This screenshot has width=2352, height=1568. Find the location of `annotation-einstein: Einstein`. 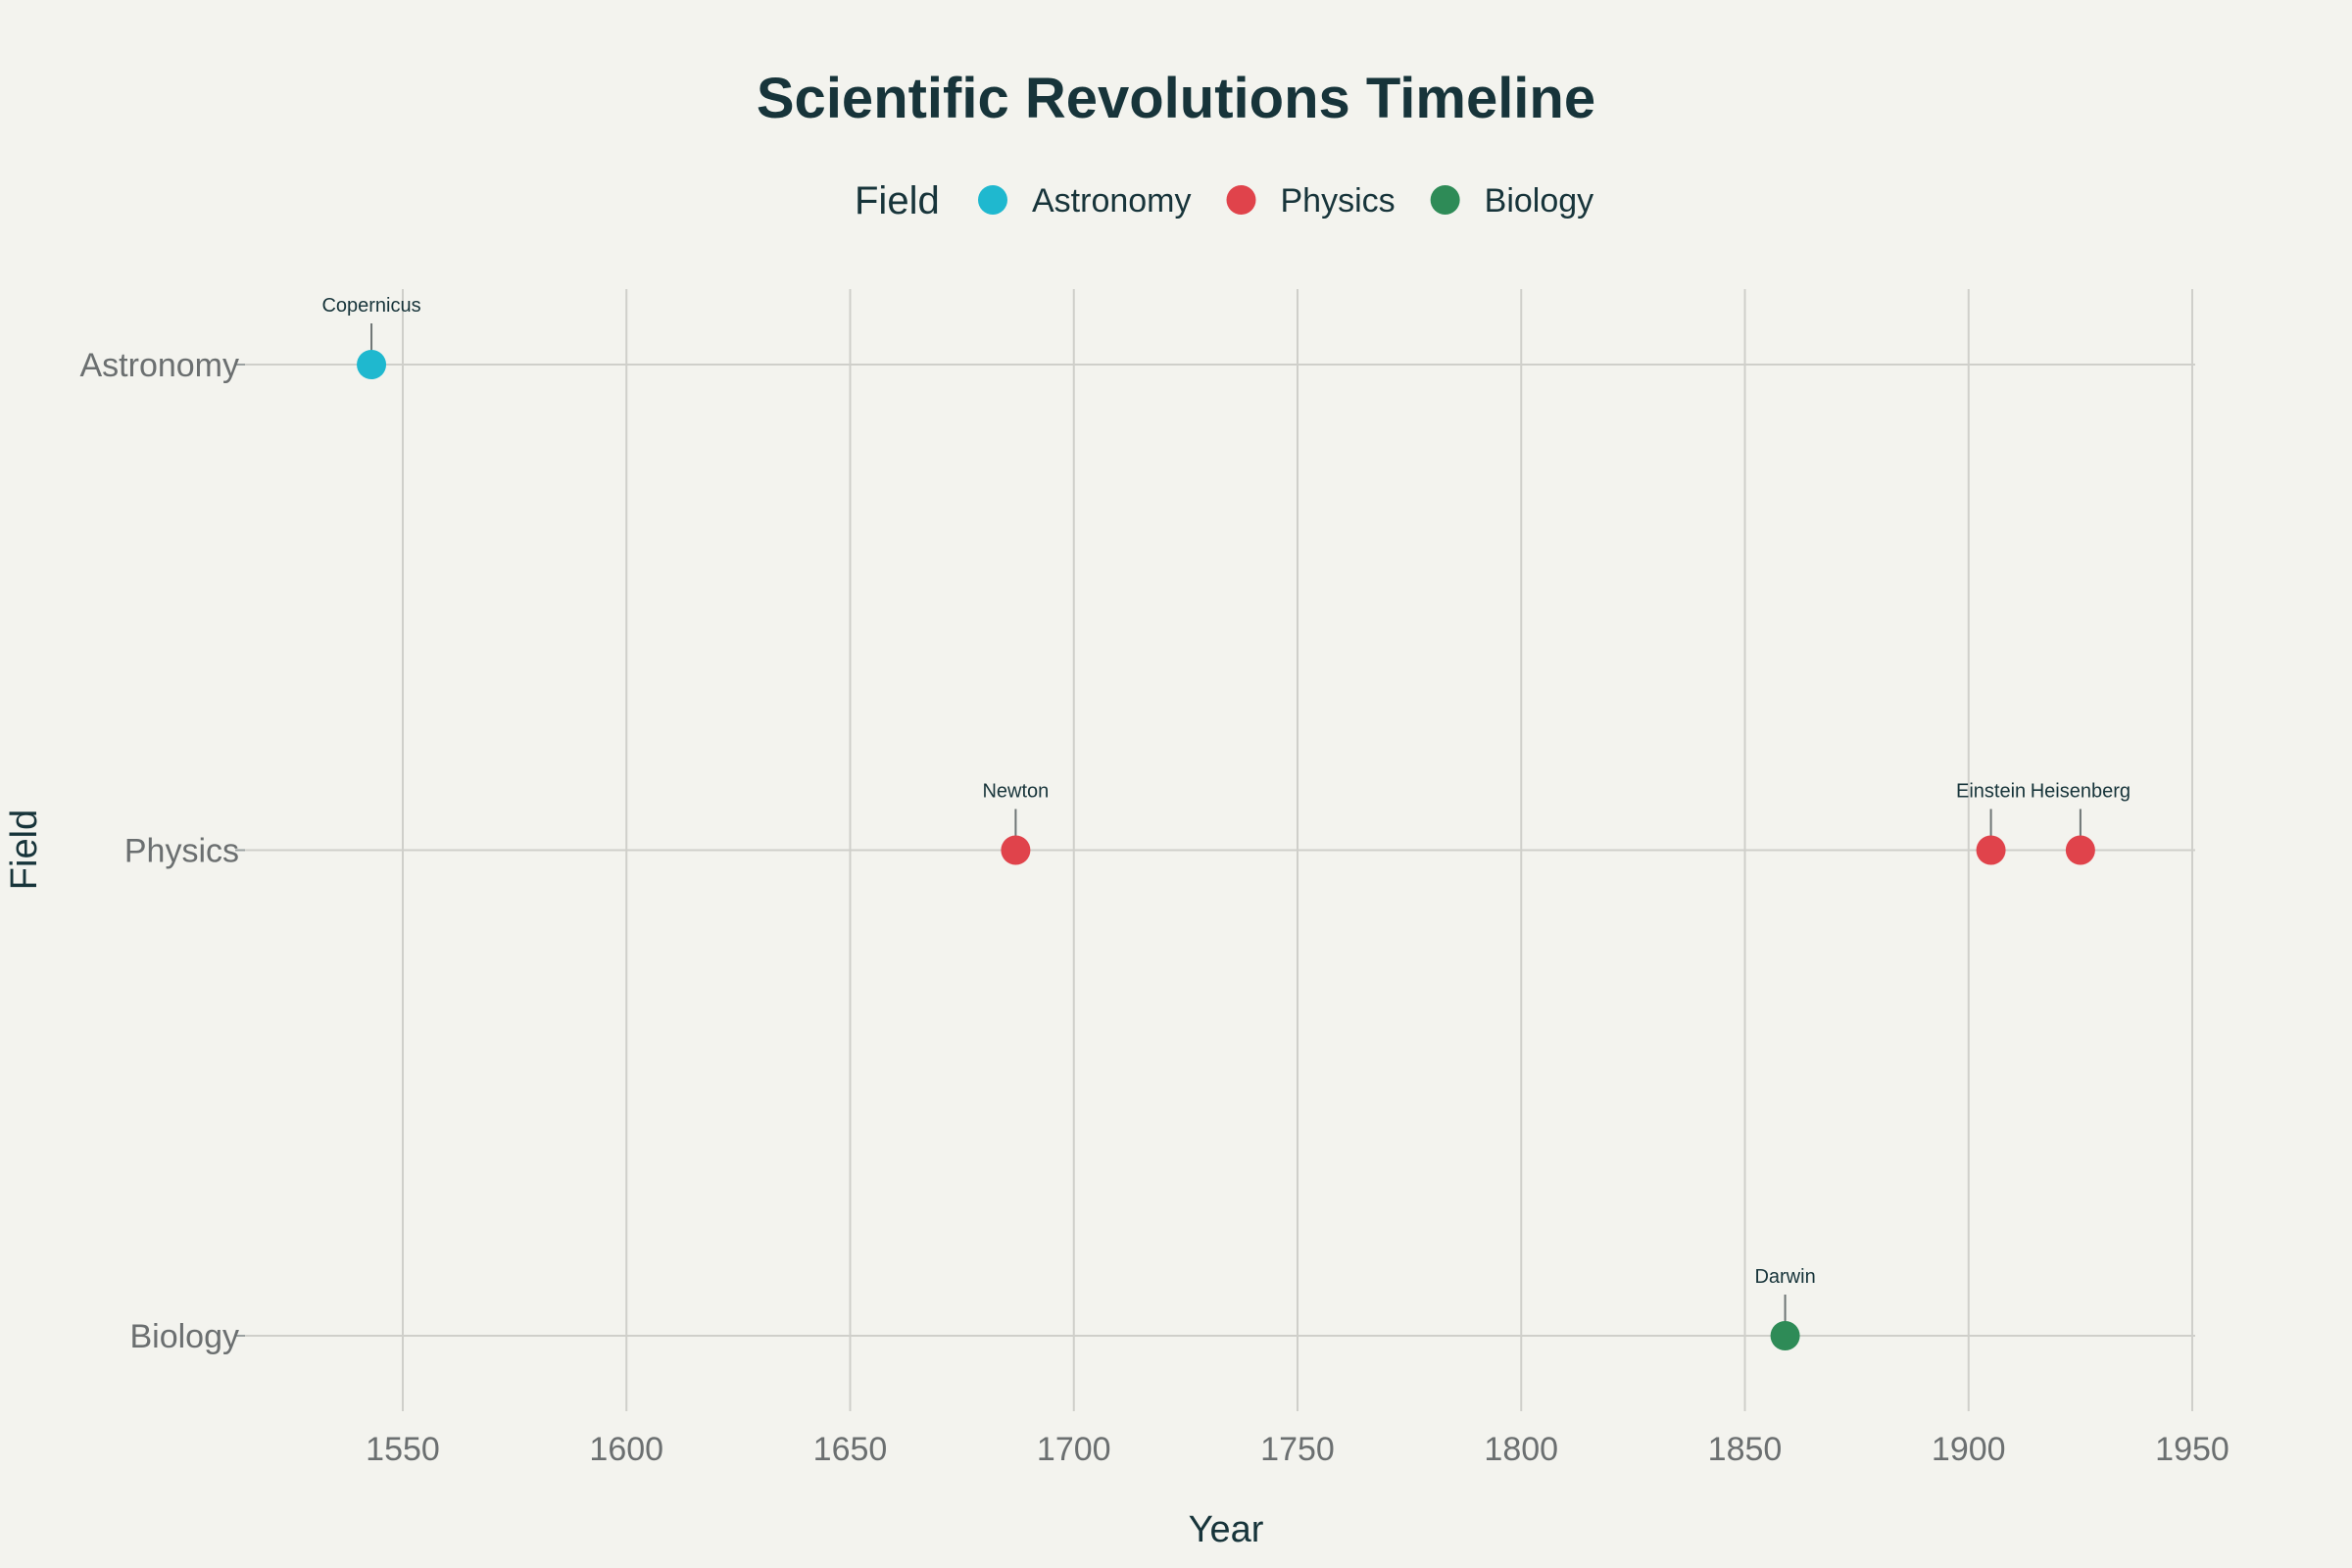

annotation-einstein: Einstein is located at coordinates (1991, 792).